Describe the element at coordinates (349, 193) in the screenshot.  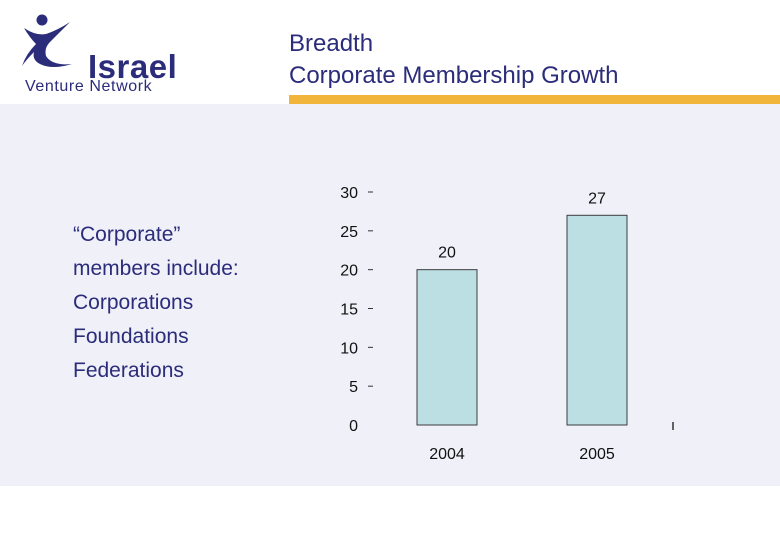
I see `y-tick-label: 30` at that location.